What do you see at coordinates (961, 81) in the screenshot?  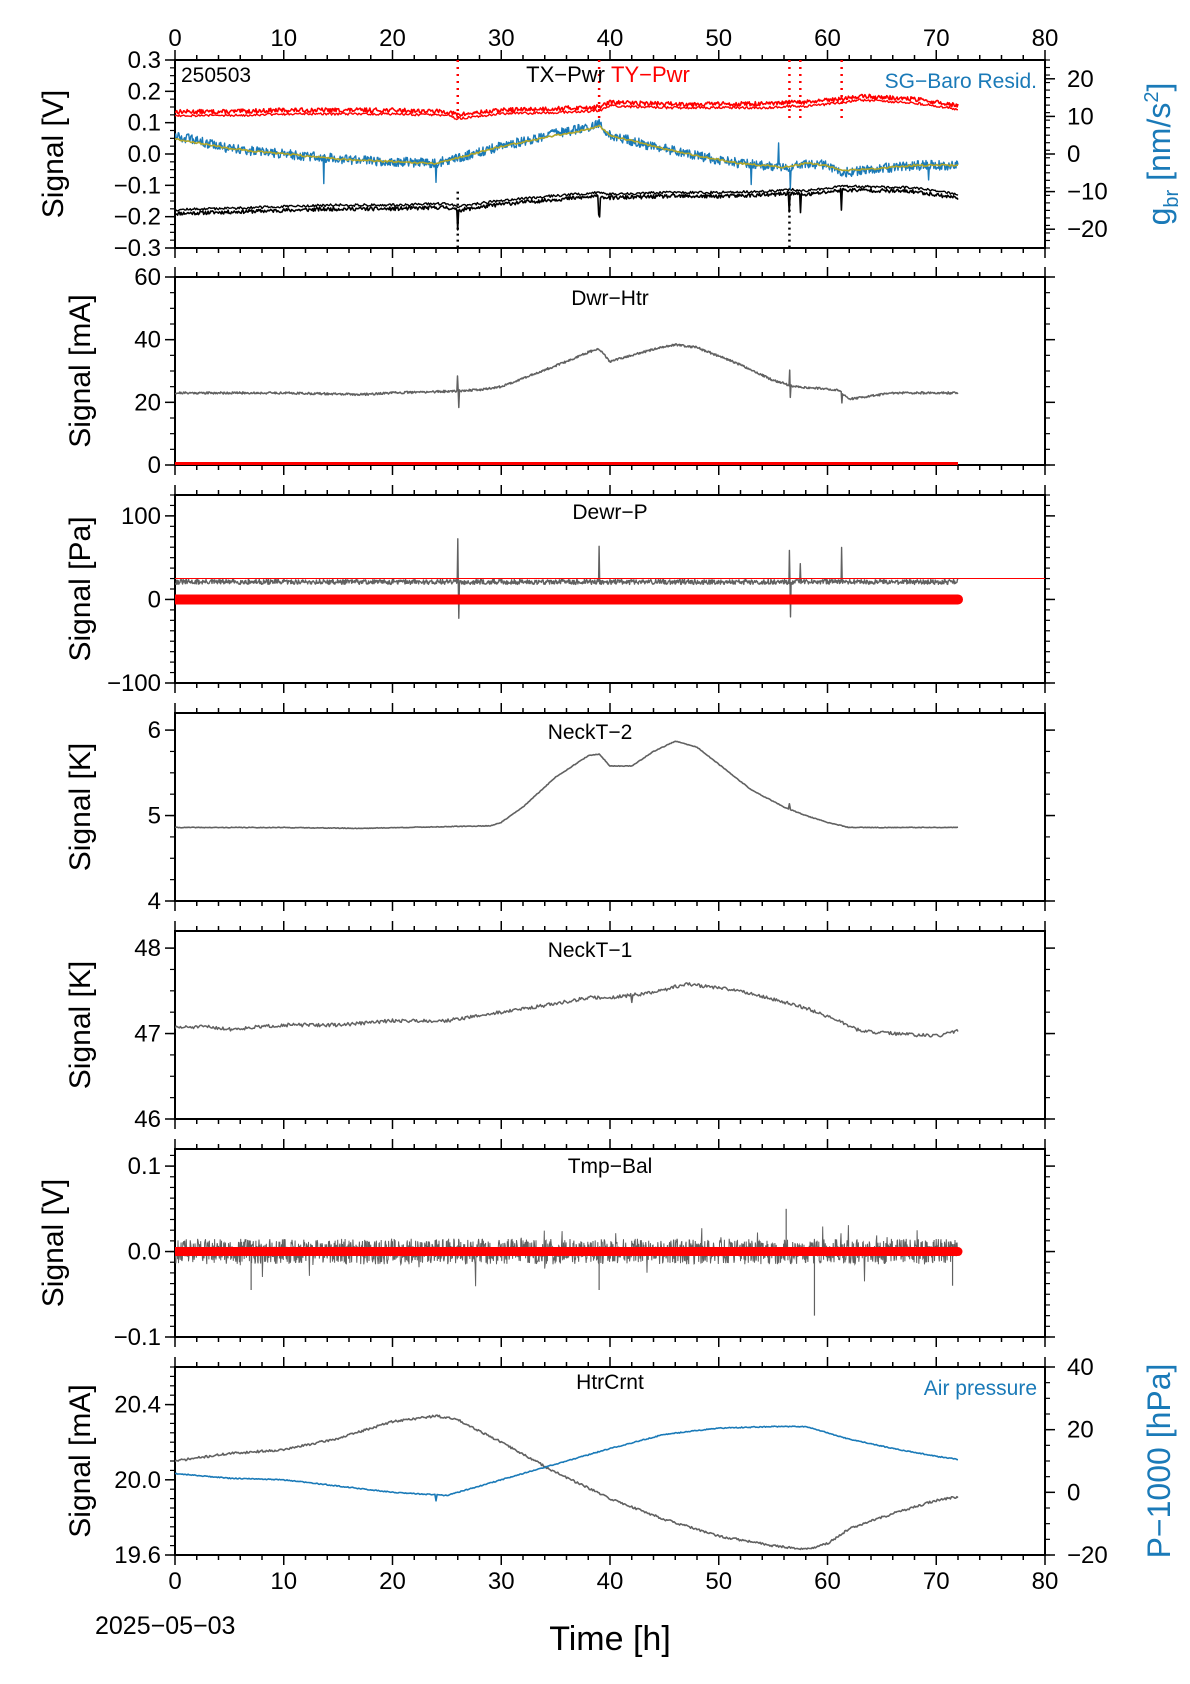 I see `series-label-sg-baro: SG−Baro Resid.` at bounding box center [961, 81].